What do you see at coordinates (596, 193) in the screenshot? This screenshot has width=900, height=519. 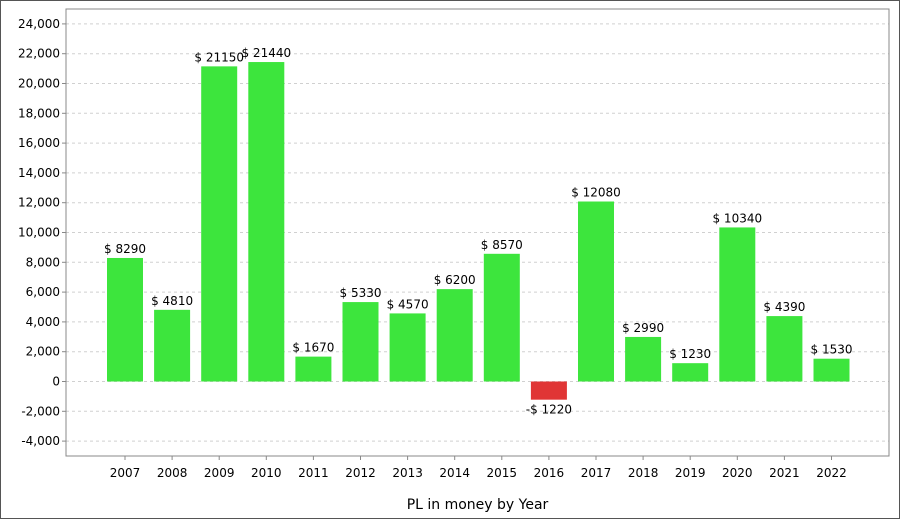 I see `data-label: $ 12080` at bounding box center [596, 193].